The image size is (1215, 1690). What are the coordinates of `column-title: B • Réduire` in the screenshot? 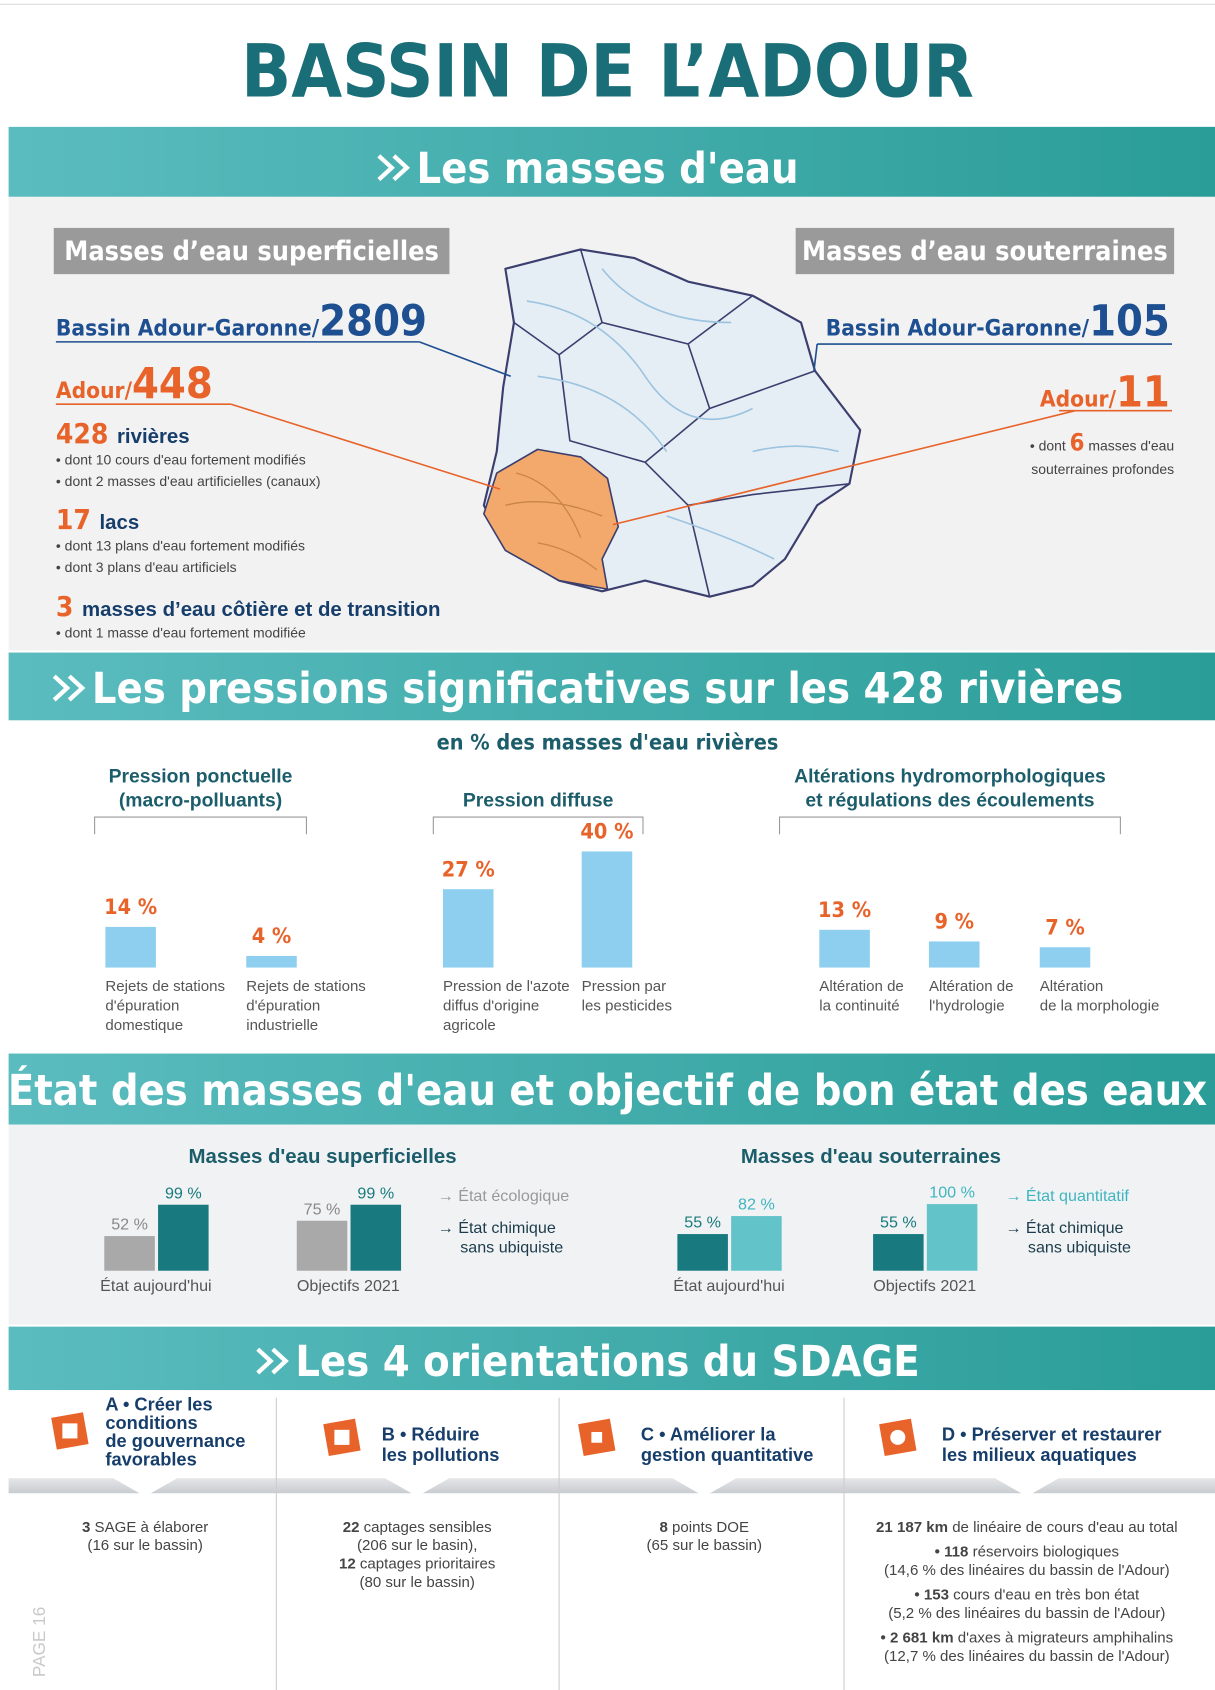 It's located at (431, 1434).